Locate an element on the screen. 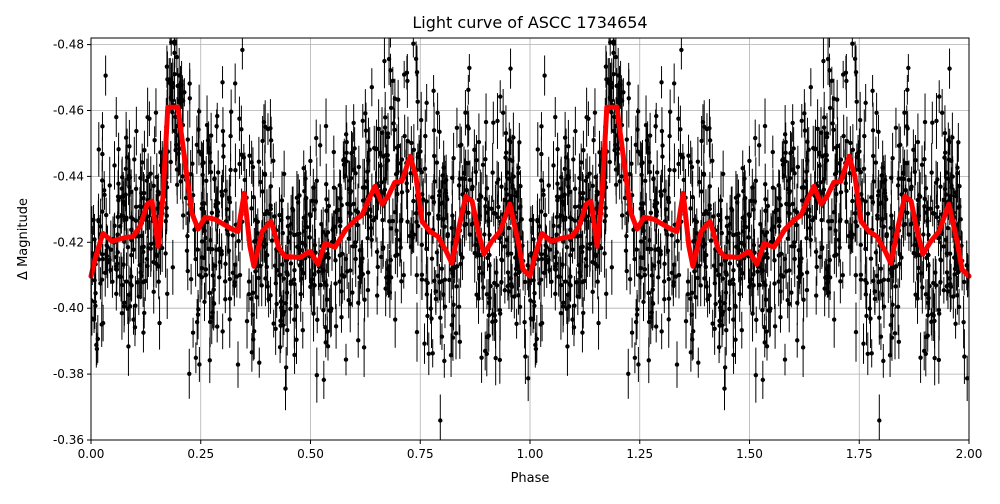 The height and width of the screenshot is (504, 1000). y-tick-label: -0.38 is located at coordinates (68, 374).